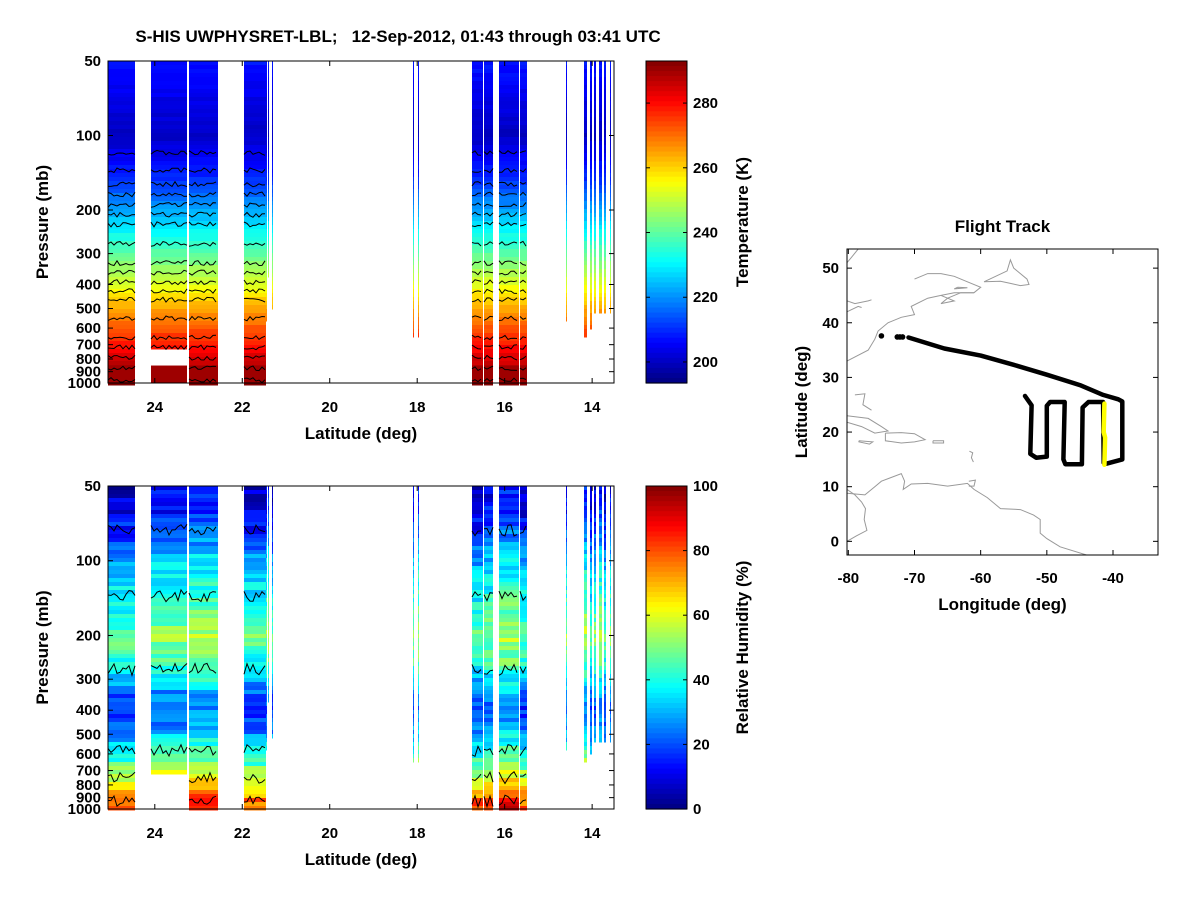 Image resolution: width=1200 pixels, height=900 pixels. I want to click on colorbar-swatch, so click(666, 380).